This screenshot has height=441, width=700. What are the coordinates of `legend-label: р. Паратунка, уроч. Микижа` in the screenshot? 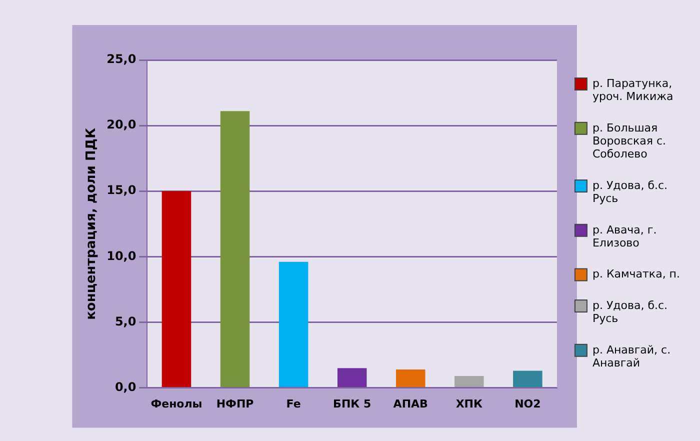 It's located at (633, 90).